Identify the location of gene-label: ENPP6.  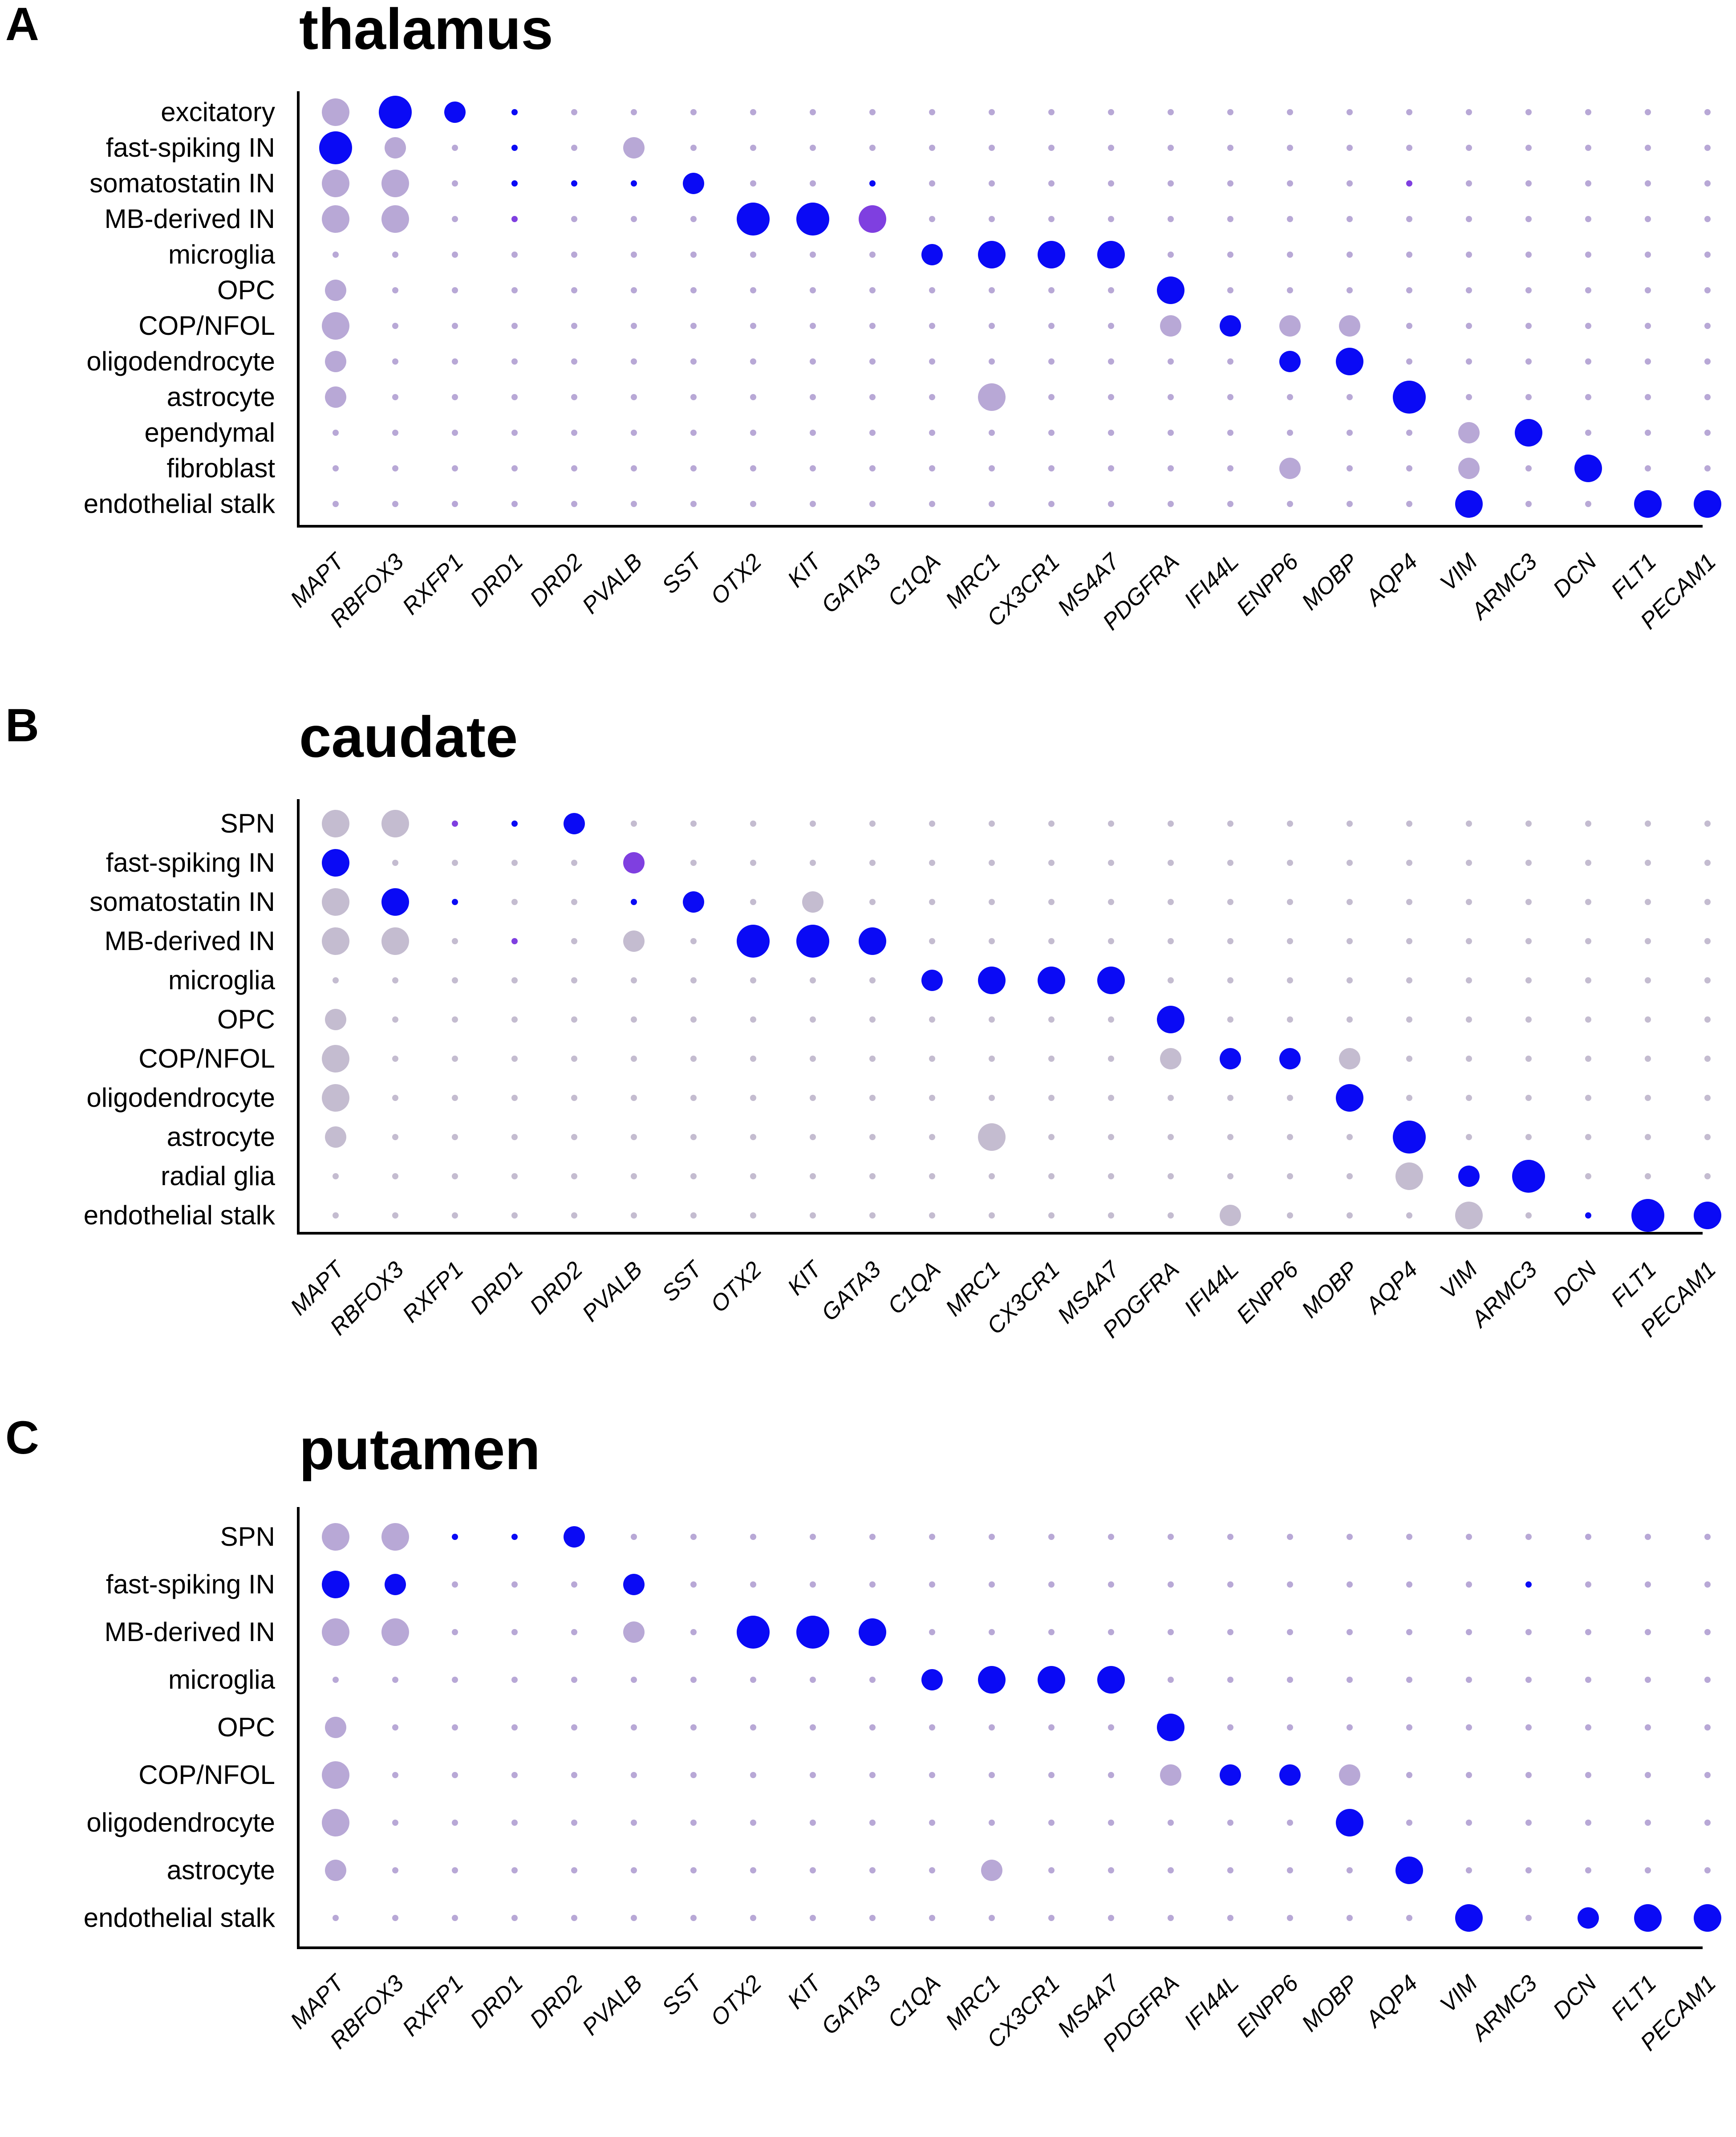
(1268, 2006).